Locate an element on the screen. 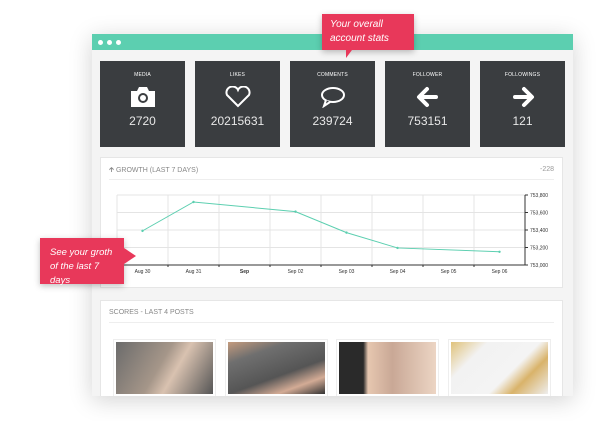 This screenshot has height=421, width=600. stat-follower: FOLLOWER 753151 is located at coordinates (427, 104).